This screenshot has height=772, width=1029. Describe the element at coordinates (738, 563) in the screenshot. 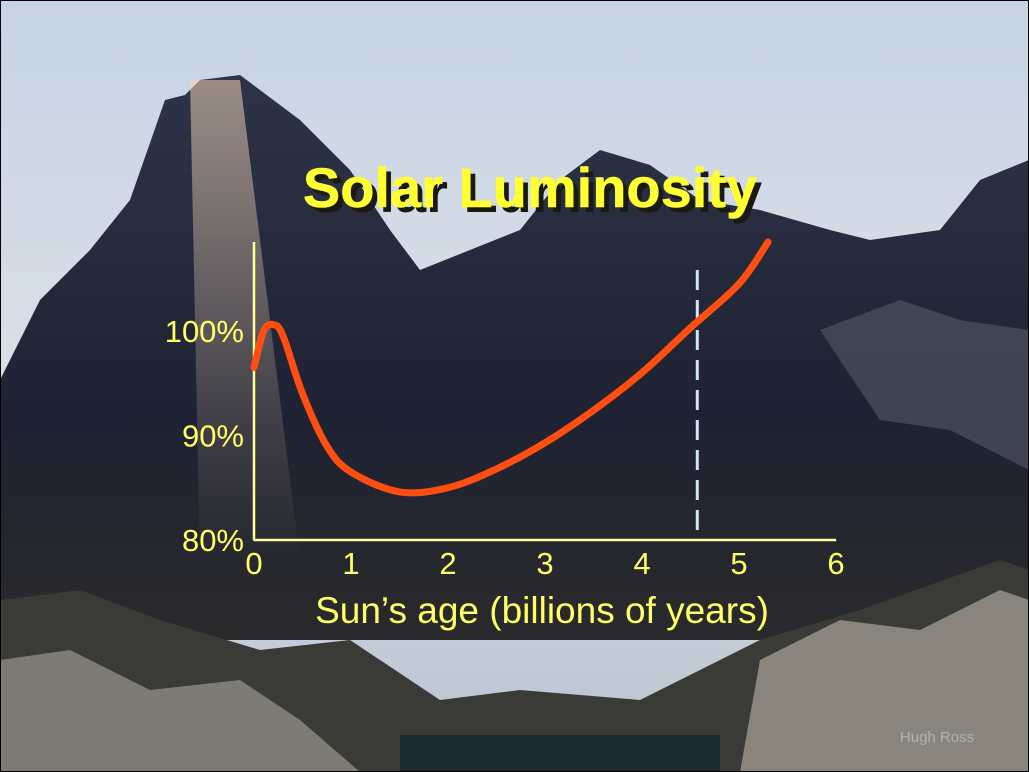

I see `x-tick-label: 5` at that location.